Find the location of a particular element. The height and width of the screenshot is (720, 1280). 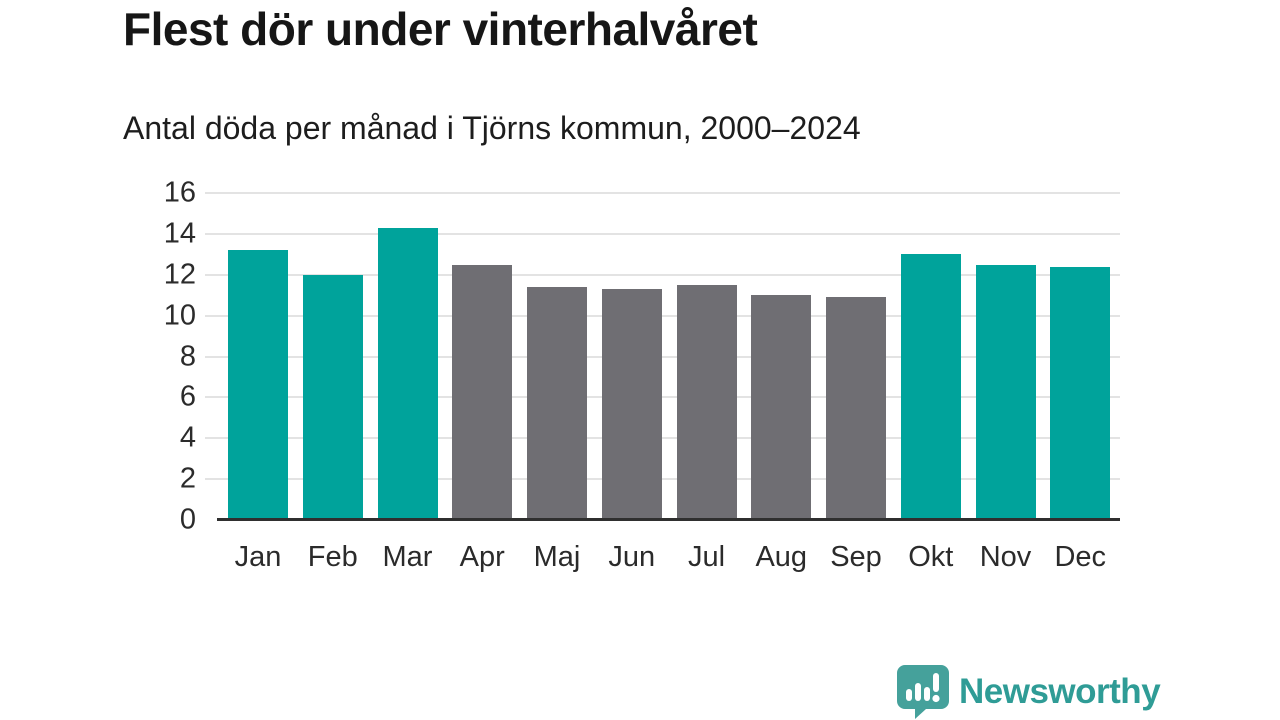

x-tick-label-jan: Jan is located at coordinates (258, 557).